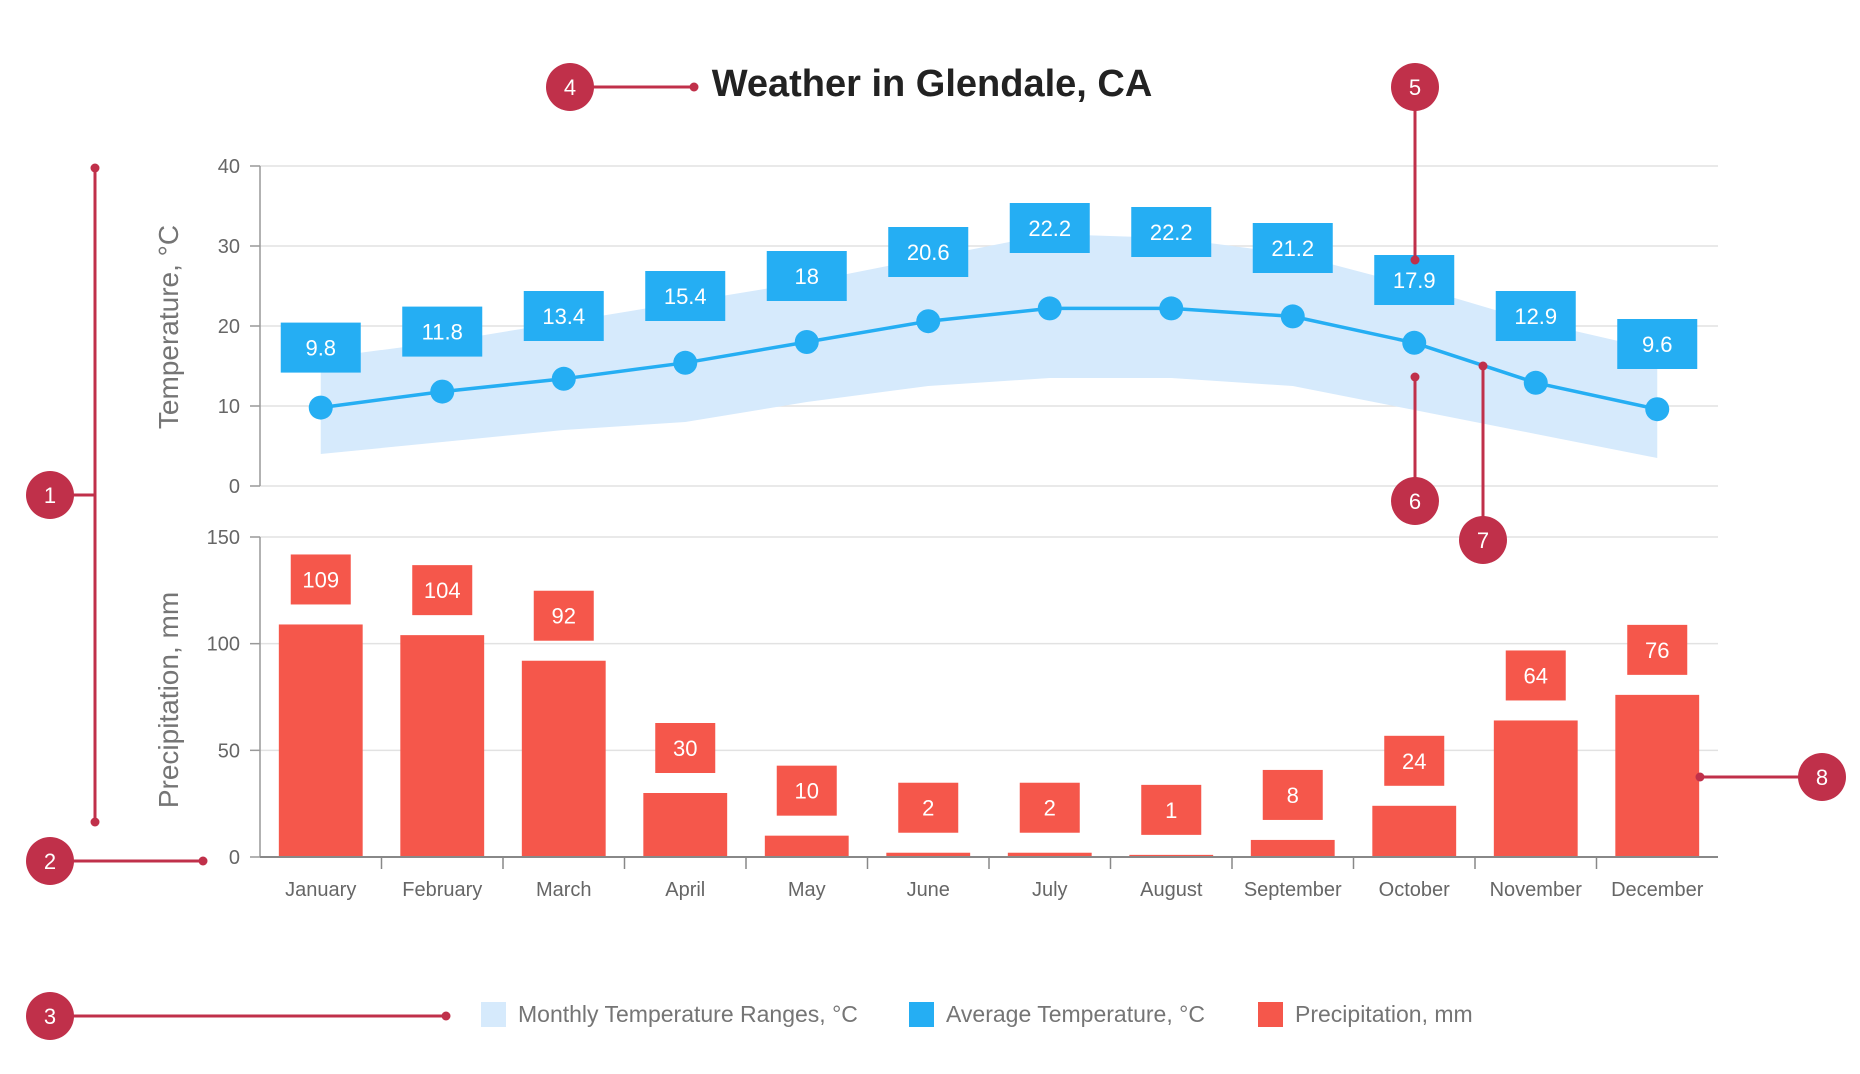  I want to click on temperature-data-label: 18, so click(807, 276).